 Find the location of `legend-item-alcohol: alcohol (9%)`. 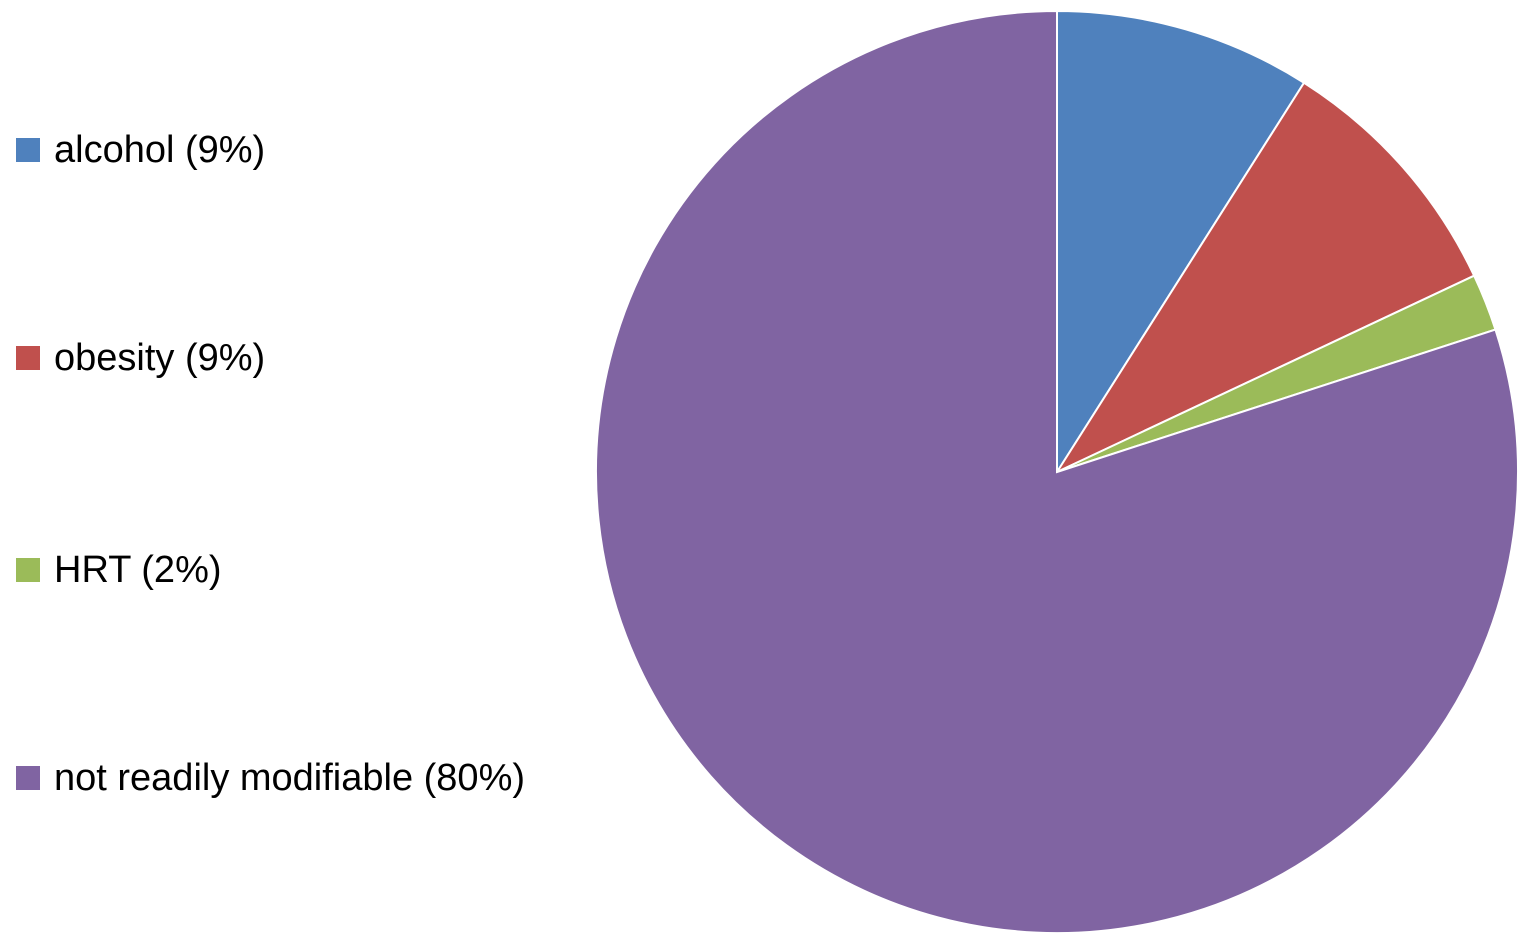

legend-item-alcohol: alcohol (9%) is located at coordinates (140, 150).